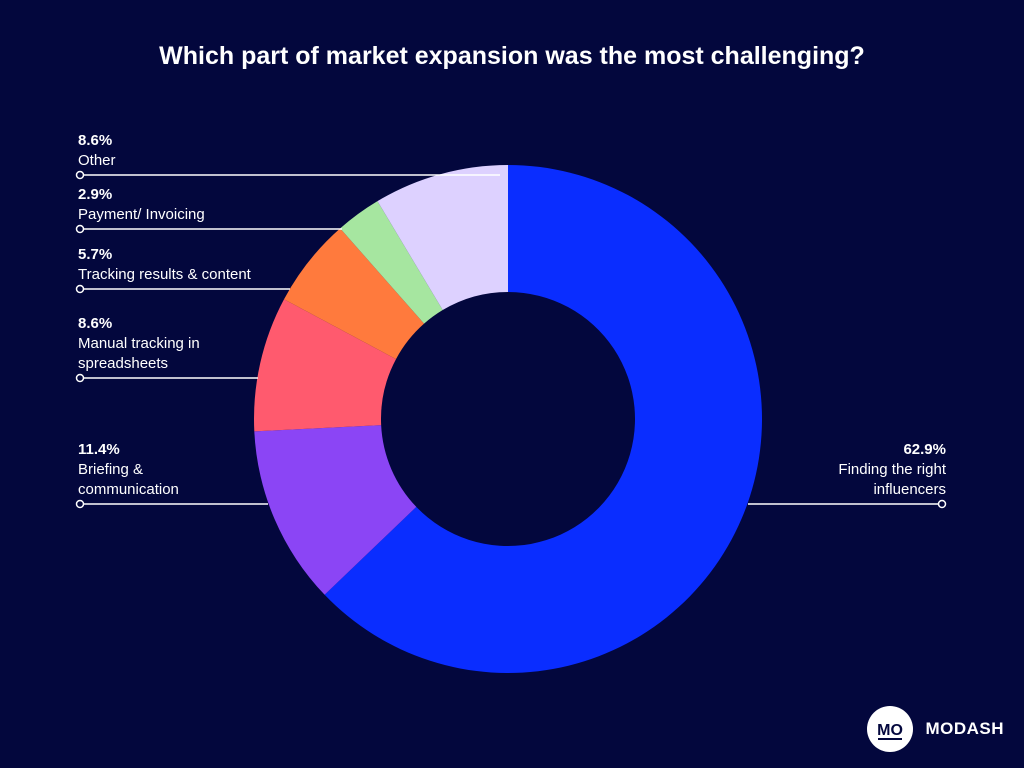 This screenshot has width=1024, height=768. What do you see at coordinates (128, 489) in the screenshot?
I see `slice-category-label-1-1: communication` at bounding box center [128, 489].